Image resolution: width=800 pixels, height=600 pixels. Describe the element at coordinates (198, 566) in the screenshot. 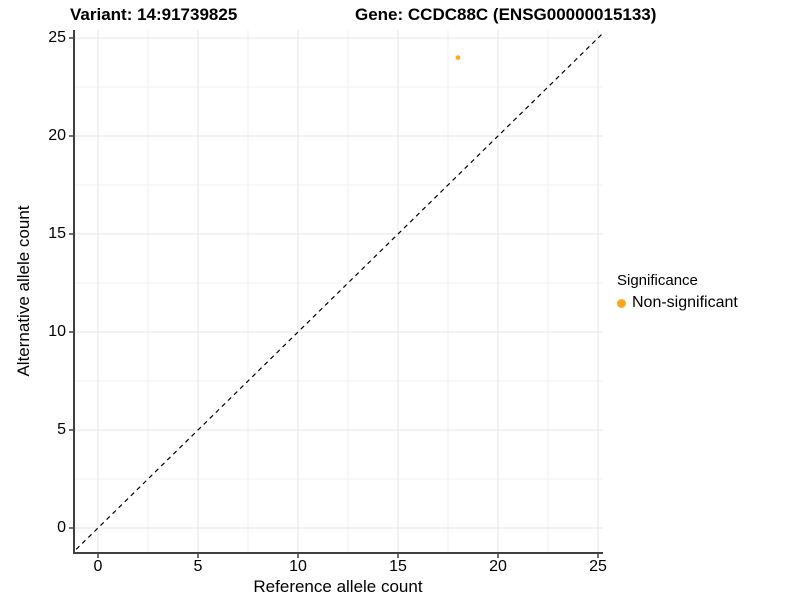

I see `x-tick-label: 5` at that location.